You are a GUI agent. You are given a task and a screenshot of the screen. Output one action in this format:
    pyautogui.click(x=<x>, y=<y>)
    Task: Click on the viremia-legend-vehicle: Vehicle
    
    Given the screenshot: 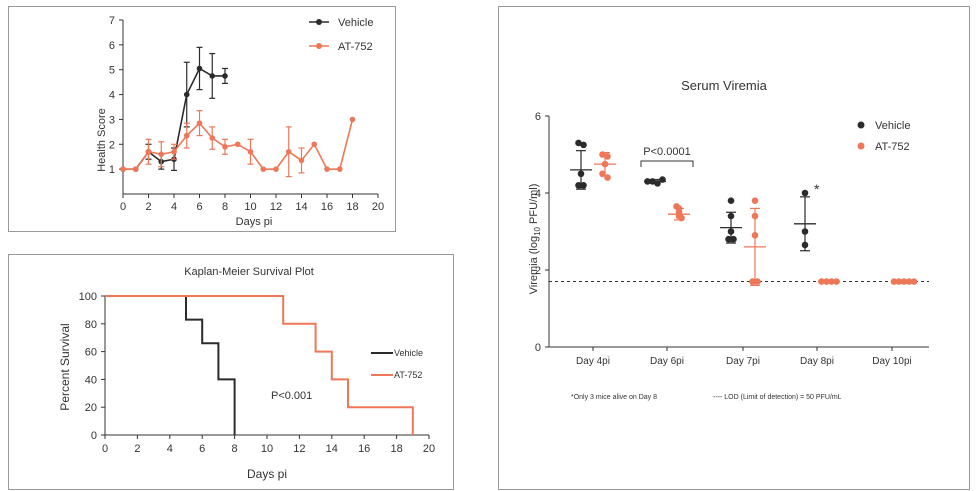 What is the action you would take?
    pyautogui.click(x=892, y=126)
    